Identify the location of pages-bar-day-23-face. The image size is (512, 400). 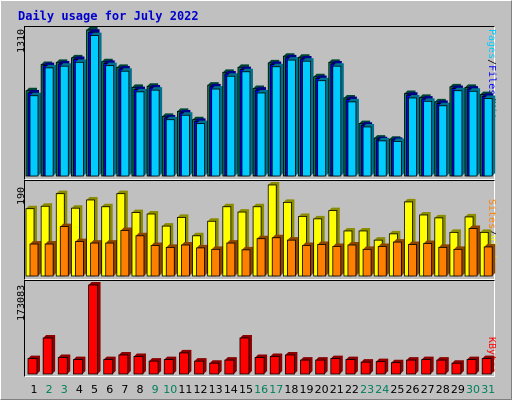
(367, 151).